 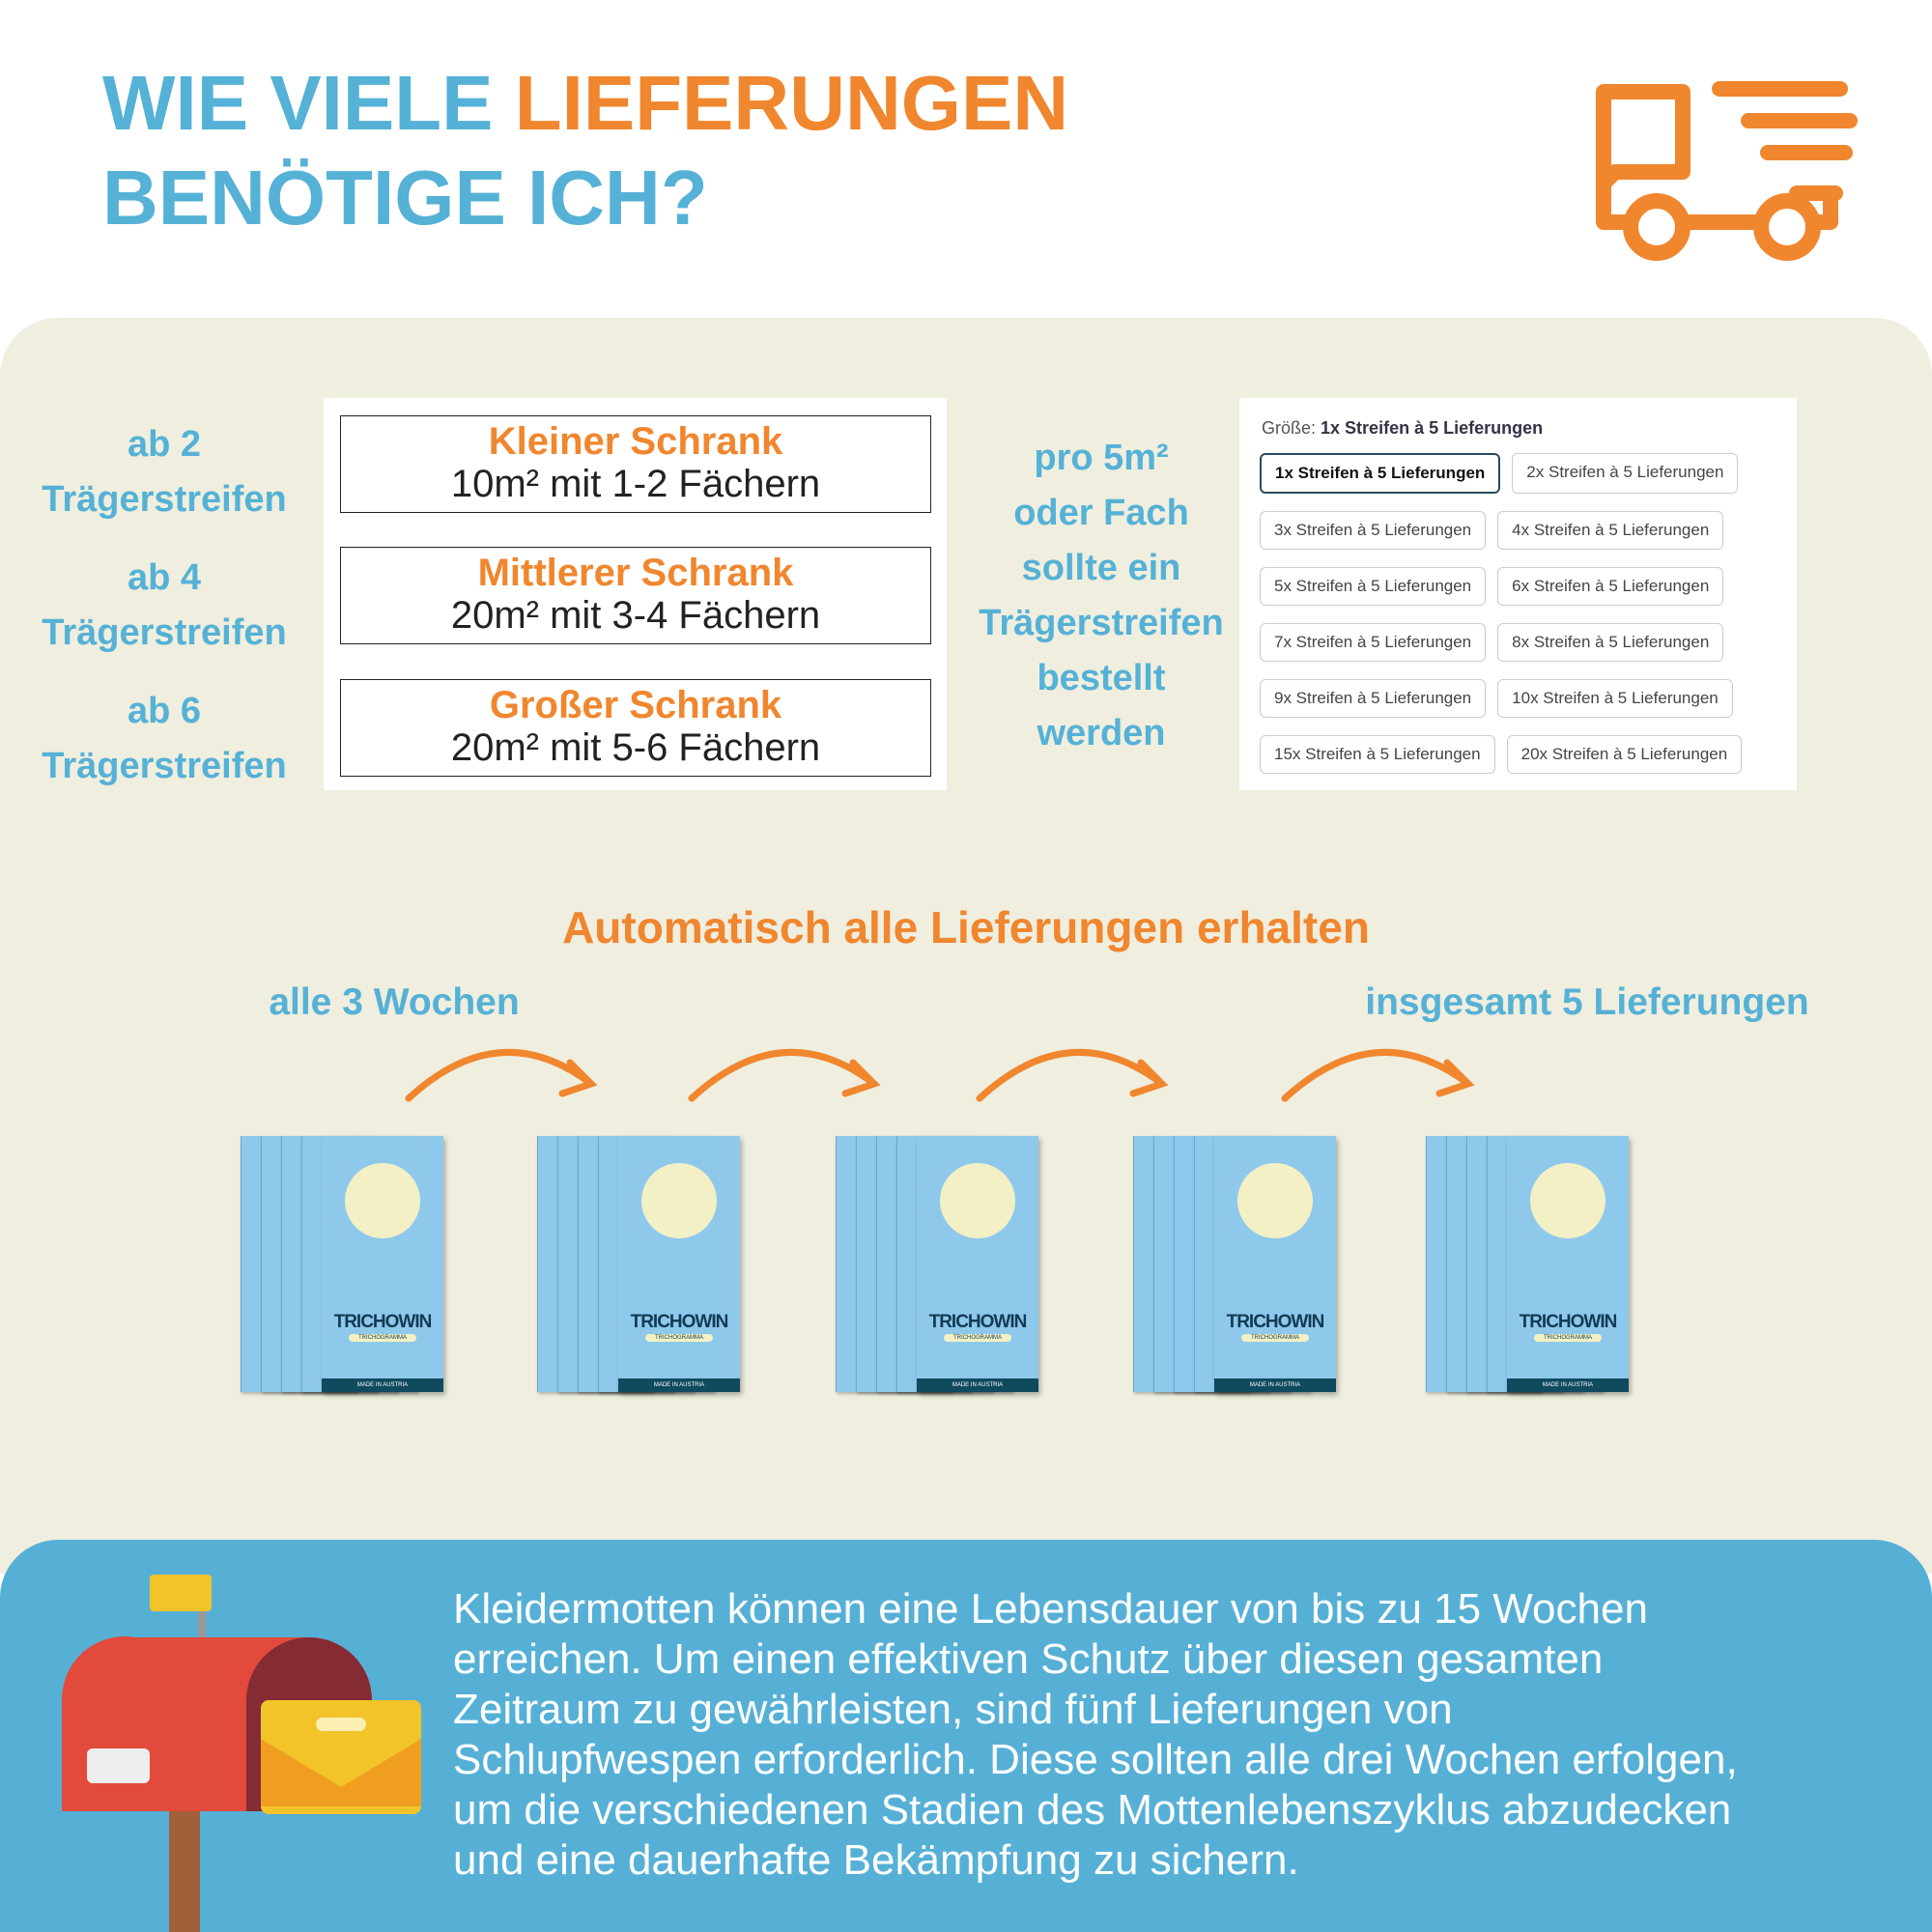 What do you see at coordinates (635, 484) in the screenshot?
I see `size-description: 10m² mit 1-2 Fächern` at bounding box center [635, 484].